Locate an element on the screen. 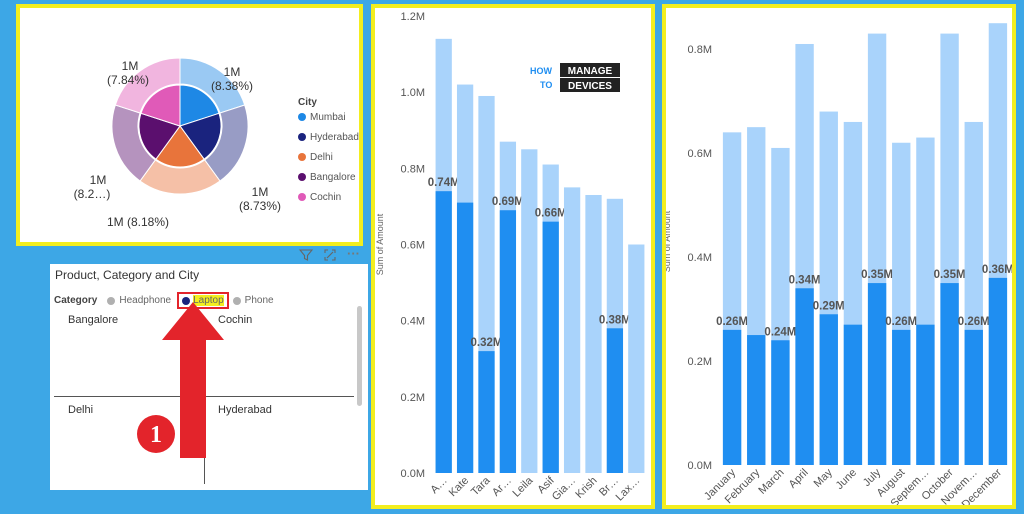 The height and width of the screenshot is (514, 1024). bar-data-label: 0.69M is located at coordinates (508, 202).